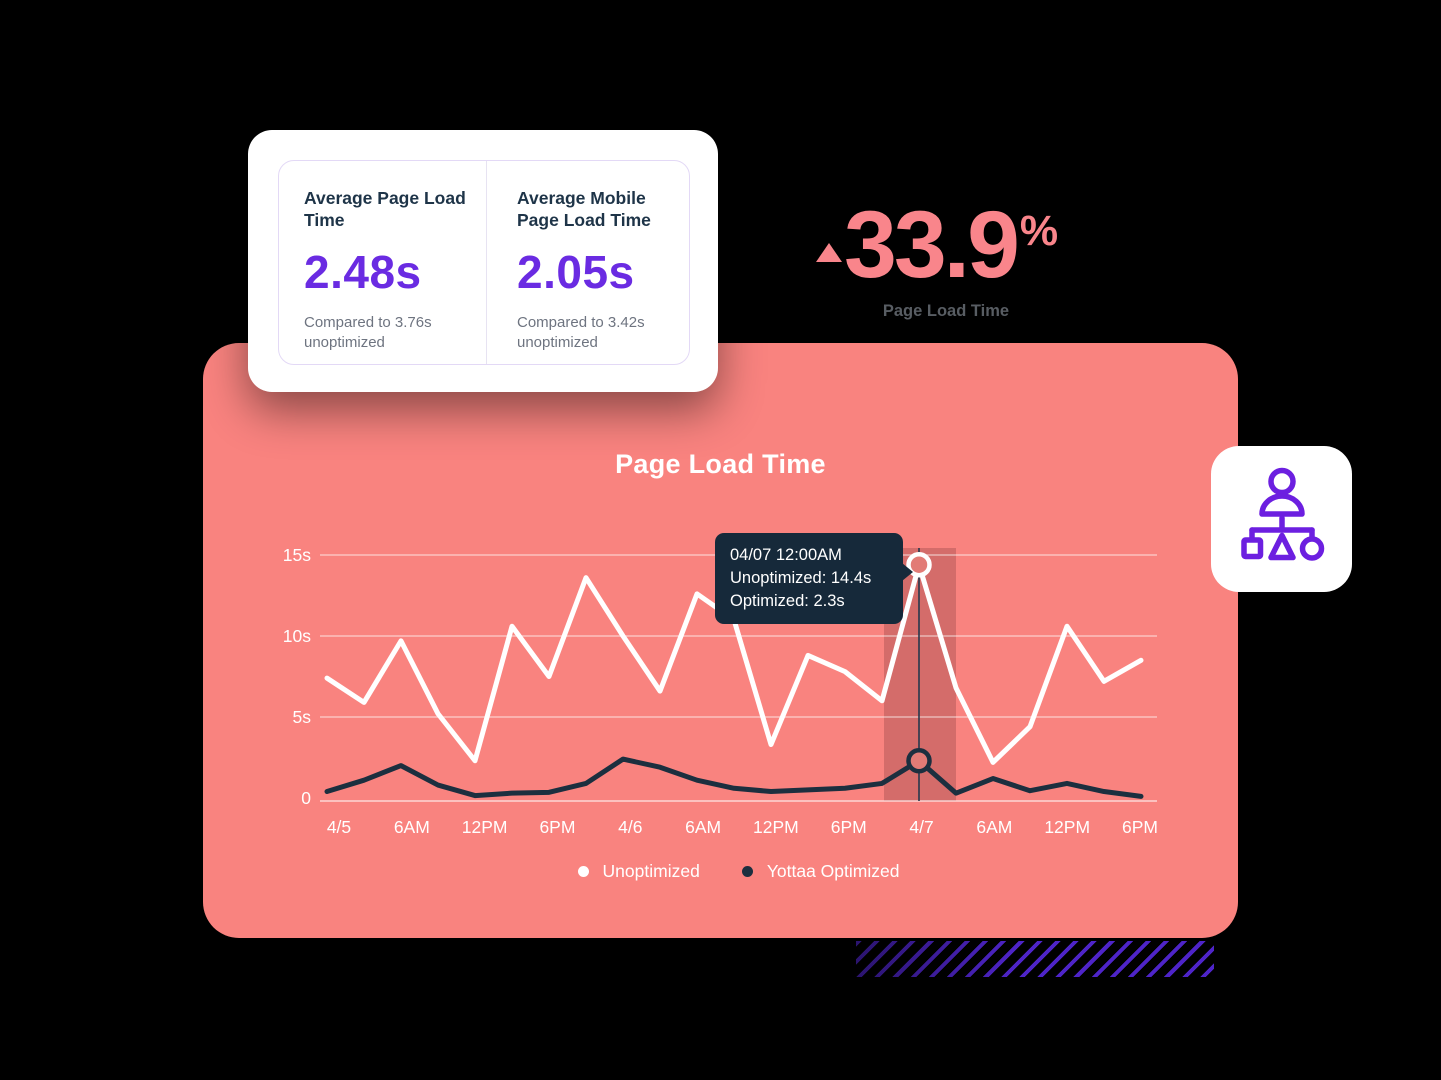  What do you see at coordinates (829, 252) in the screenshot?
I see `up-arrow-icon` at bounding box center [829, 252].